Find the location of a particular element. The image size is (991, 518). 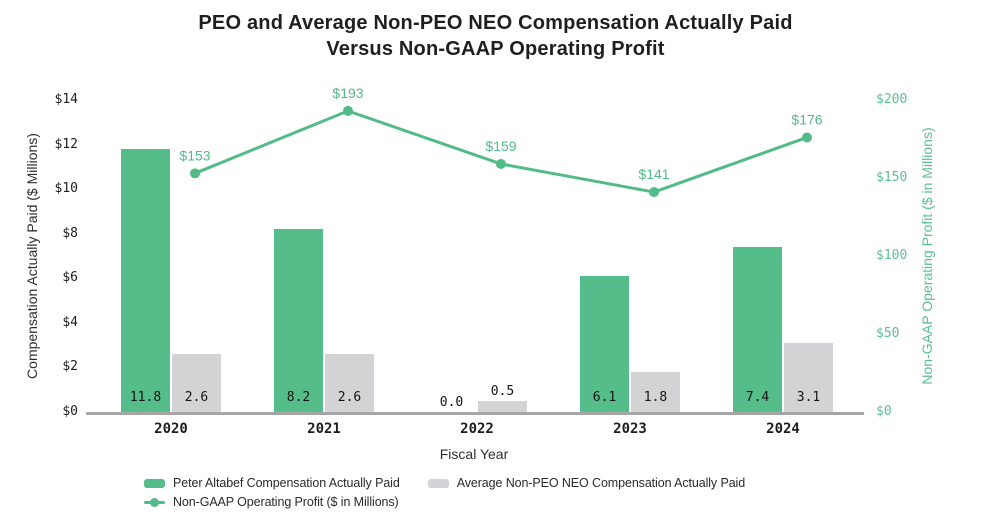

line-point-label: $193 is located at coordinates (347, 93).